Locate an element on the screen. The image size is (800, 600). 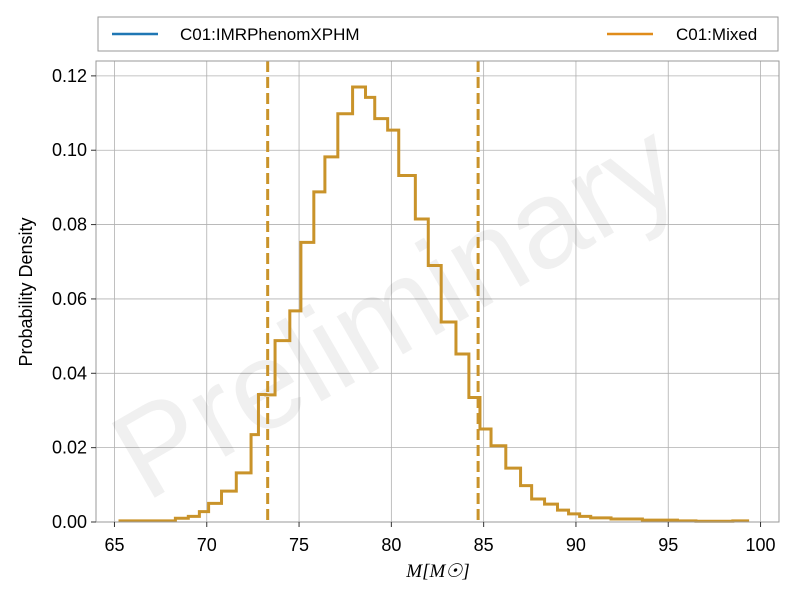
x-axis: 65 70 75 80 85 90 95 100 is located at coordinates (440, 538).